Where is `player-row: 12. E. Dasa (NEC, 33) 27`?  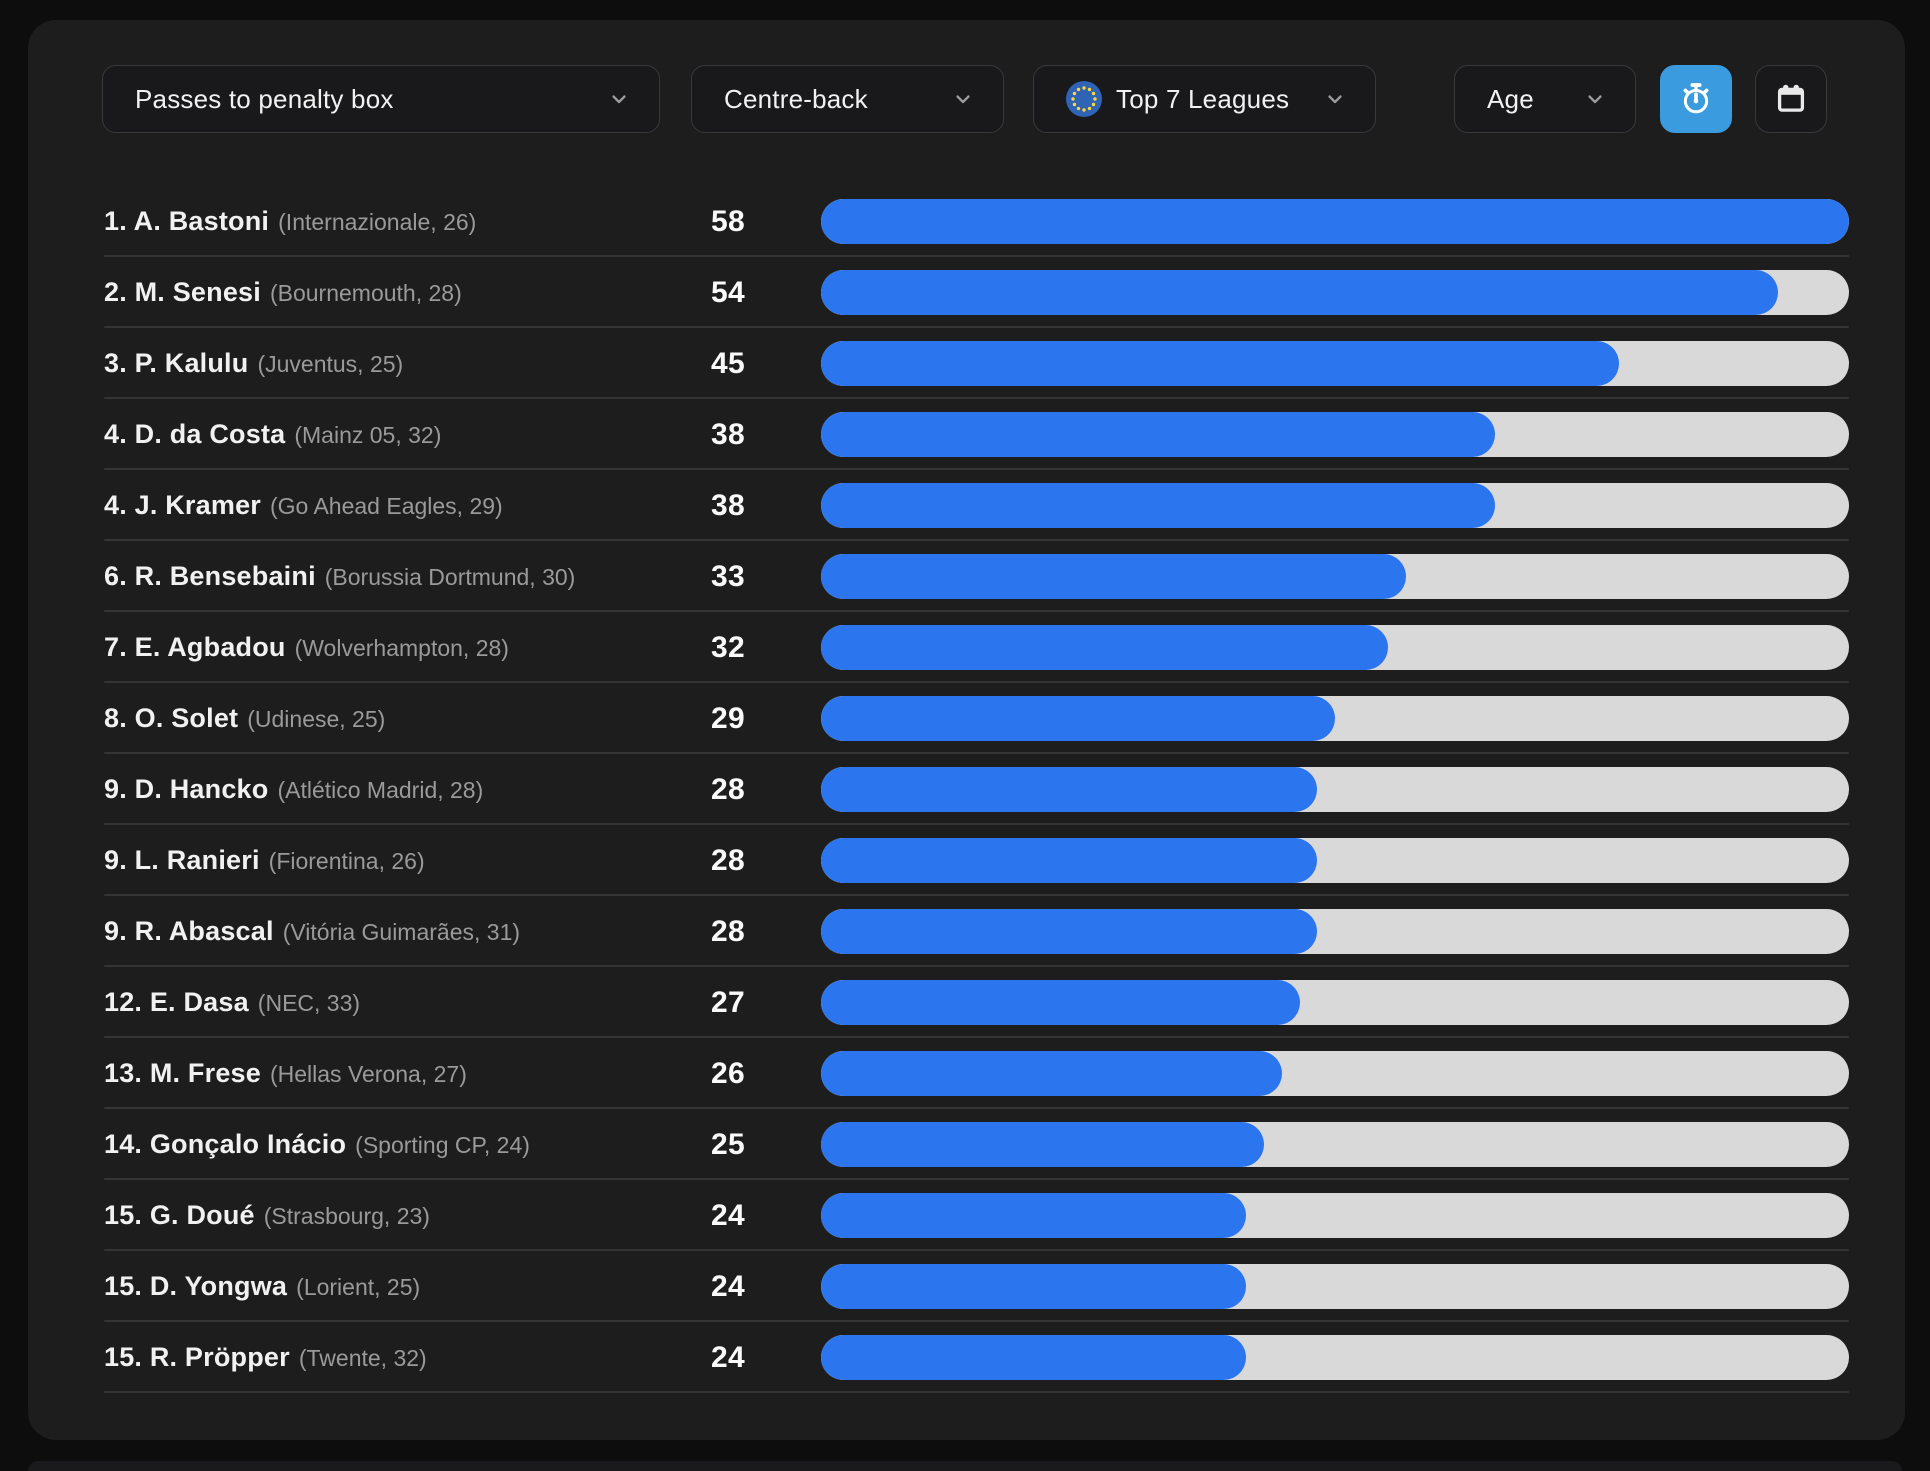 player-row: 12. E. Dasa (NEC, 33) 27 is located at coordinates (969, 1002).